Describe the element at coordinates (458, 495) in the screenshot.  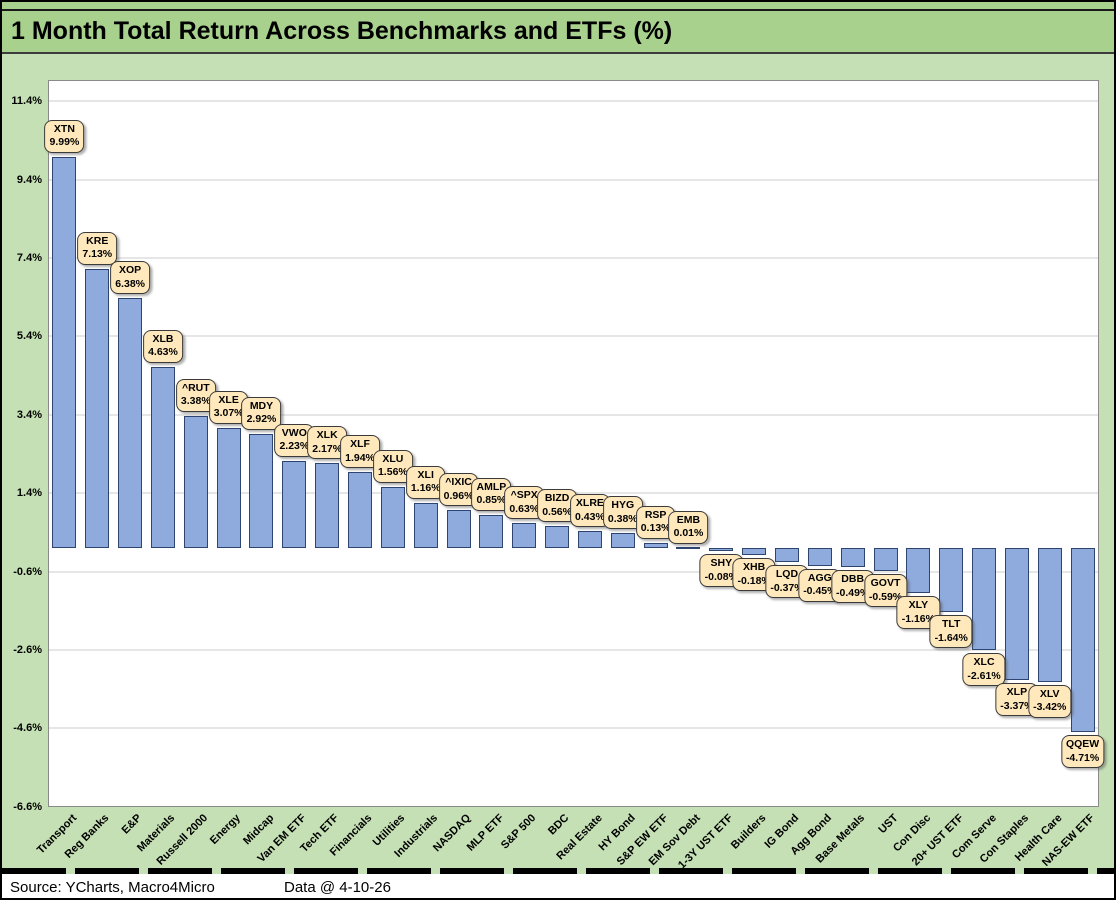
I see `callout-value: 0.96%` at that location.